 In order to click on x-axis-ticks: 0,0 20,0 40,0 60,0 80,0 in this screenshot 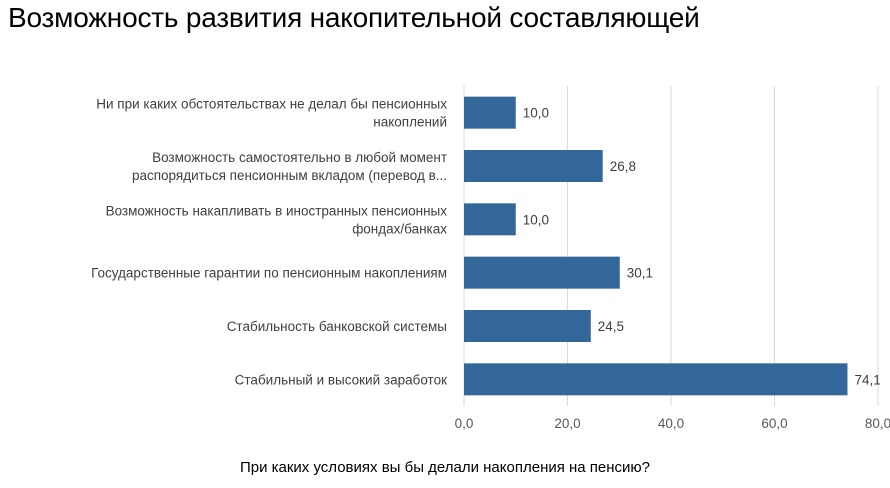, I will do `click(672, 423)`.